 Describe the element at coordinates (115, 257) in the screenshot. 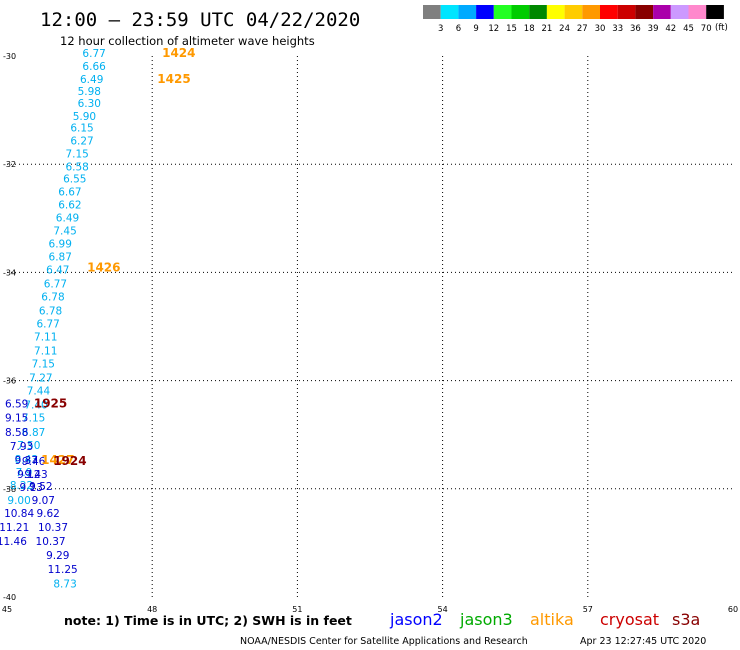

I see `time-labels: 1424 1425 1426 1427 1925 1924` at that location.